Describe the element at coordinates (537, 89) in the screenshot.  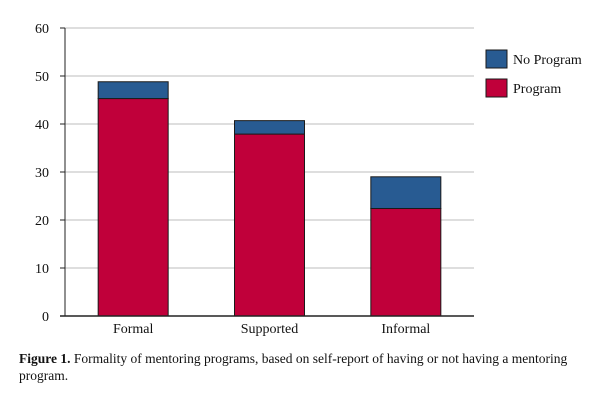
I see `legend-label-program: Program` at that location.